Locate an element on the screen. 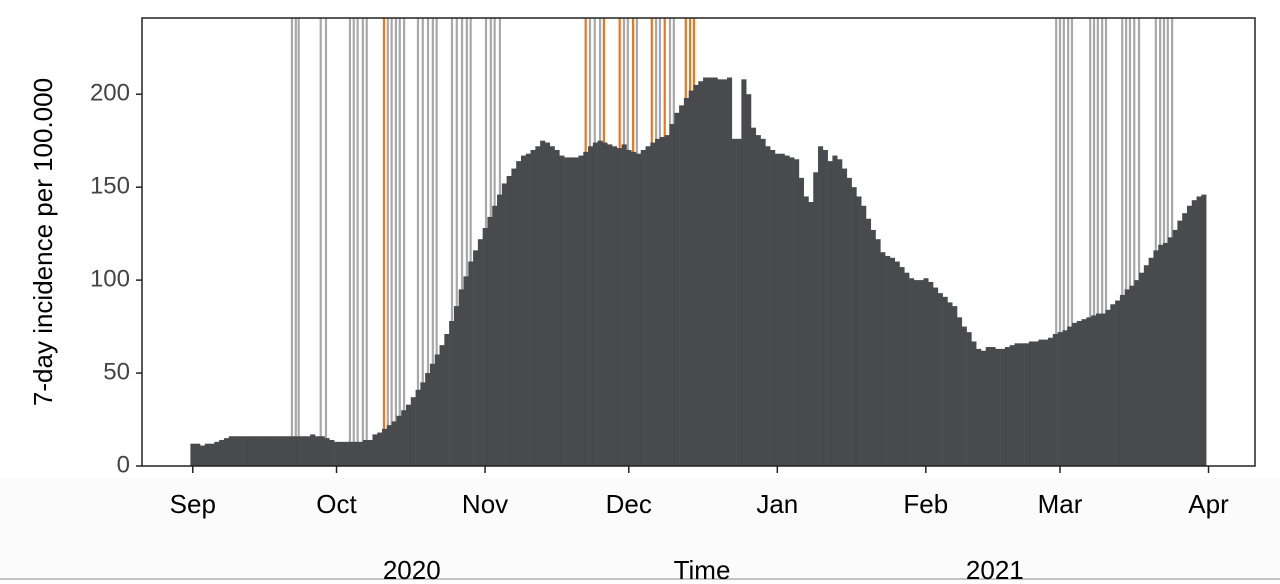 The width and height of the screenshot is (1280, 584). x-tick-label: Nov is located at coordinates (485, 504).